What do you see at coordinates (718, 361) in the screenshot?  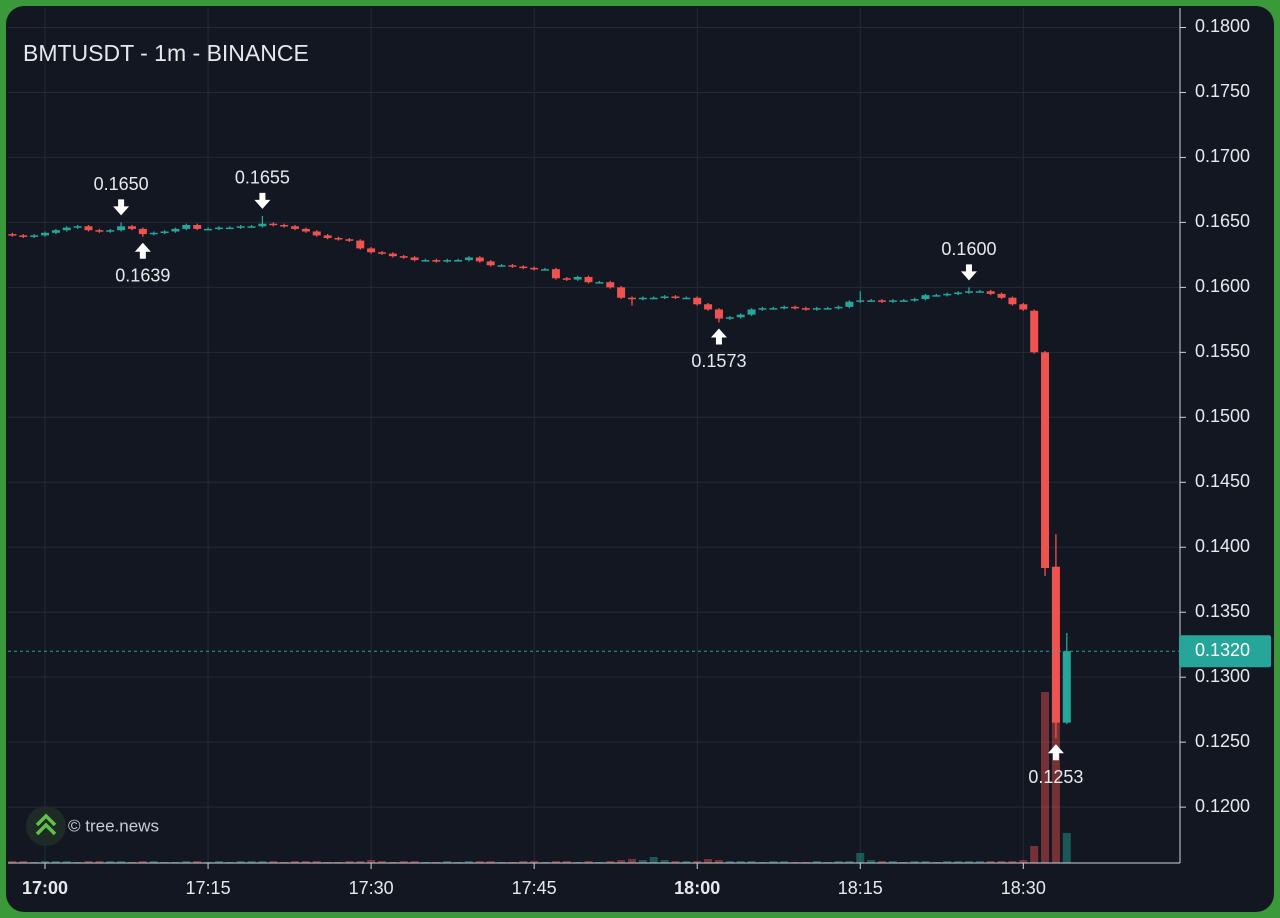 I see `annotation-label: 0.1573` at bounding box center [718, 361].